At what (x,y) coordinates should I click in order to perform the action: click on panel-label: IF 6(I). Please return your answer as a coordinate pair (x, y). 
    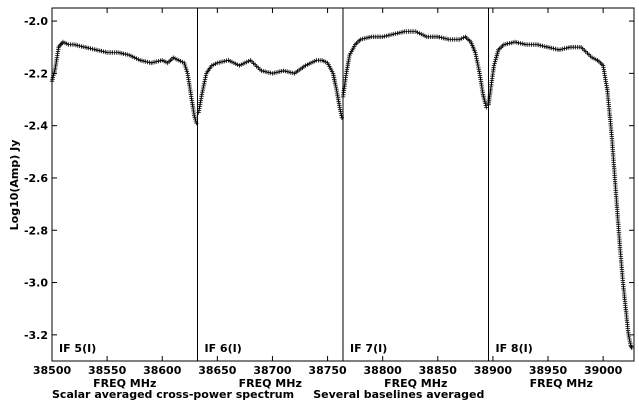
    Looking at the image, I should click on (223, 348).